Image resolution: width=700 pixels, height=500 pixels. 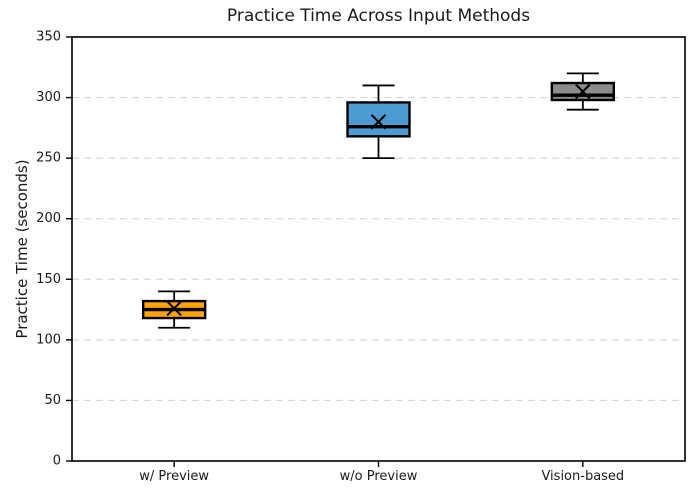 What do you see at coordinates (379, 476) in the screenshot?
I see `x-axis-tick-label: w/o Preview` at bounding box center [379, 476].